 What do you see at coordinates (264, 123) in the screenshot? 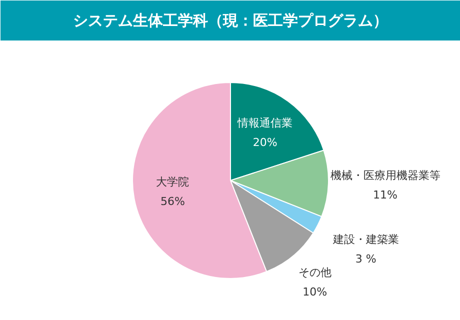
I see `slice-label: 情報通信業` at bounding box center [264, 123].